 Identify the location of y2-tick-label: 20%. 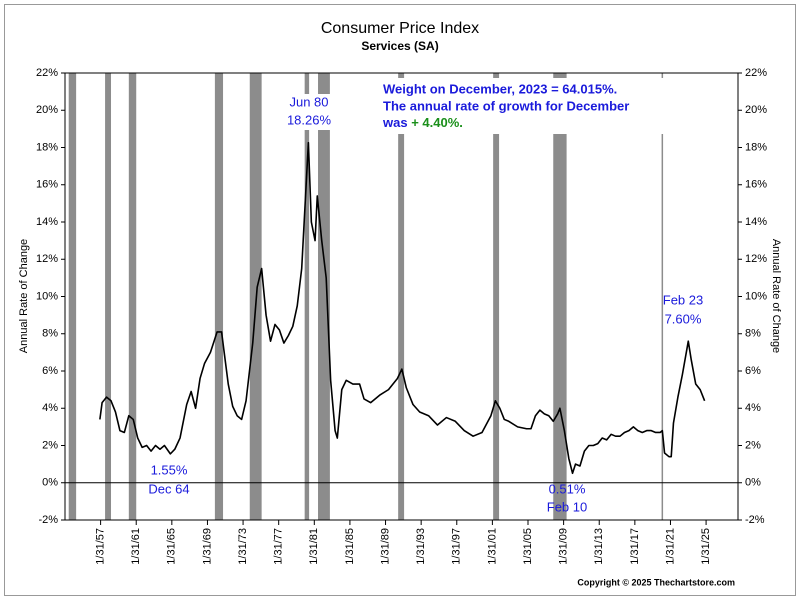
(756, 110).